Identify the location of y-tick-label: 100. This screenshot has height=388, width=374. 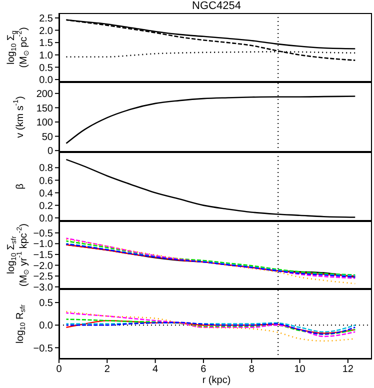
(45, 123).